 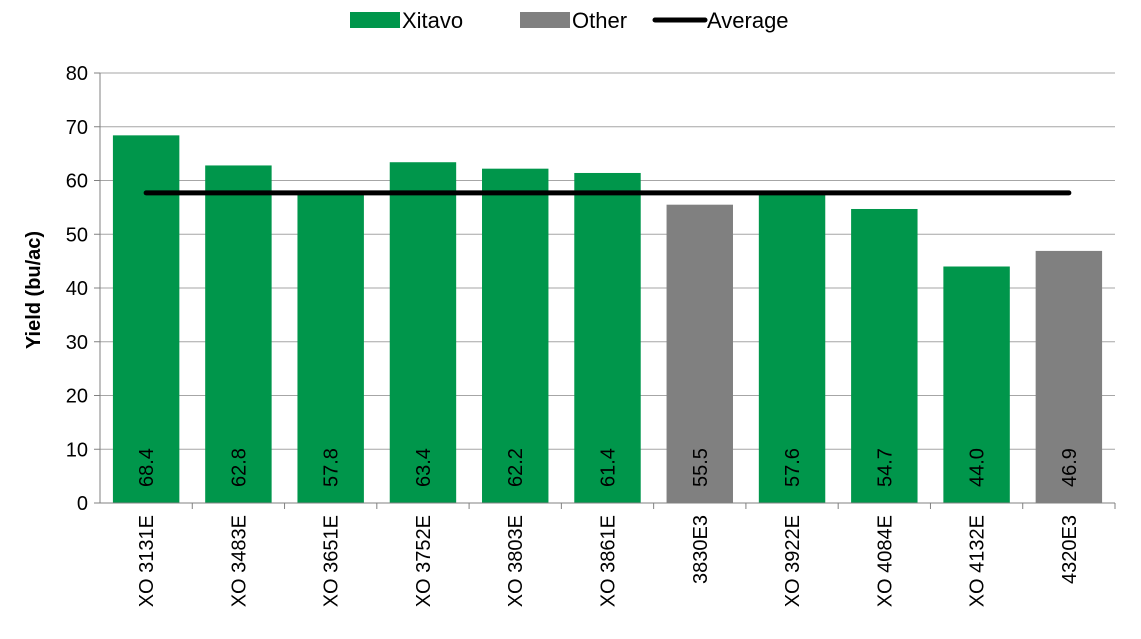 What do you see at coordinates (516, 467) in the screenshot?
I see `data-label: 62.2` at bounding box center [516, 467].